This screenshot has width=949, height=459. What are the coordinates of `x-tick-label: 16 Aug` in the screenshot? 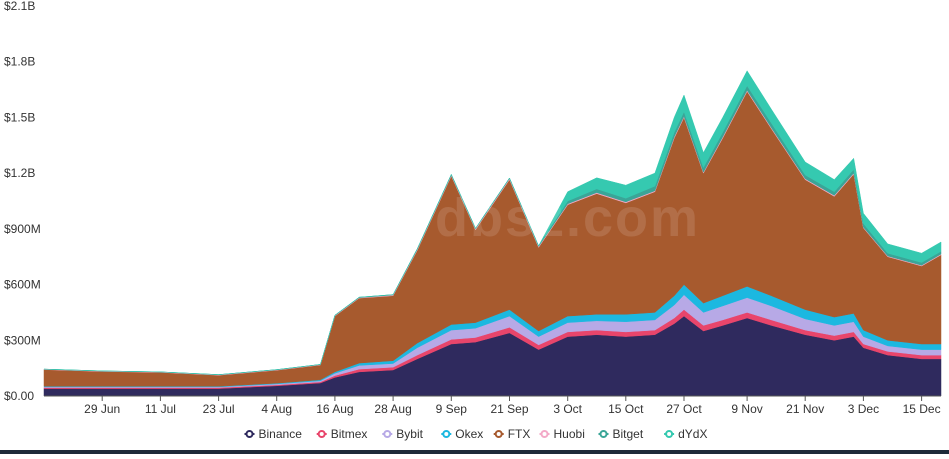 It's located at (334, 409).